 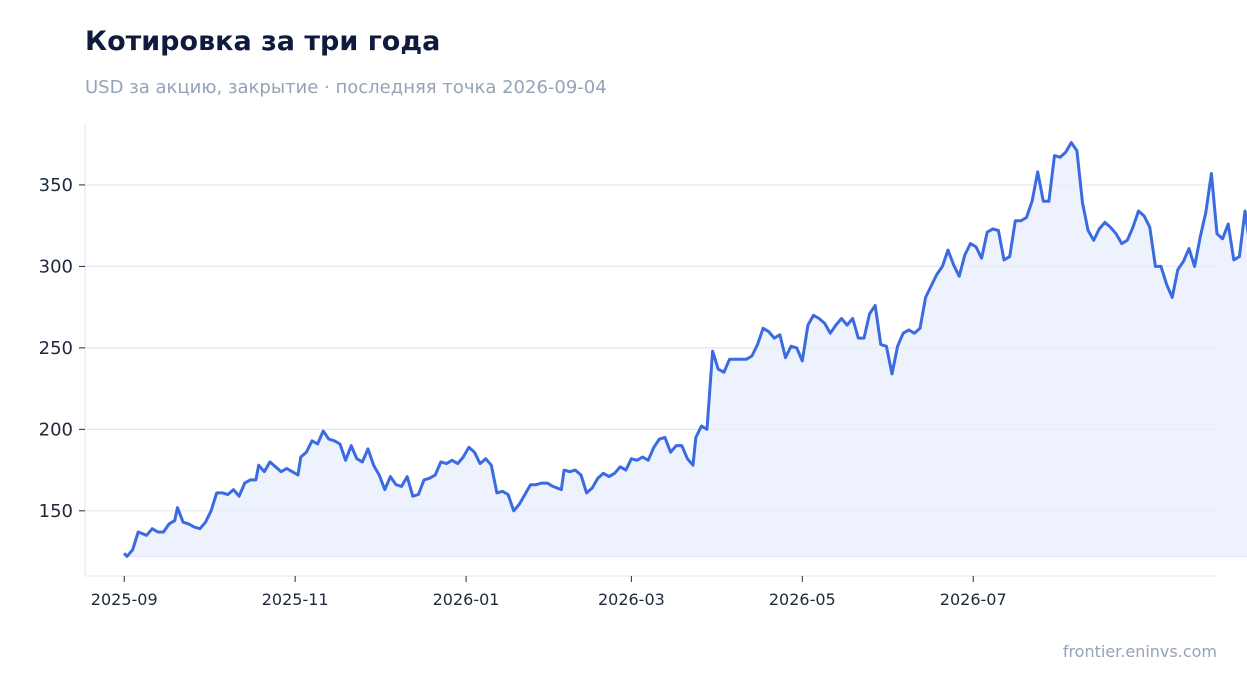 I want to click on x-tick-label: 2025-09, so click(x=124, y=599).